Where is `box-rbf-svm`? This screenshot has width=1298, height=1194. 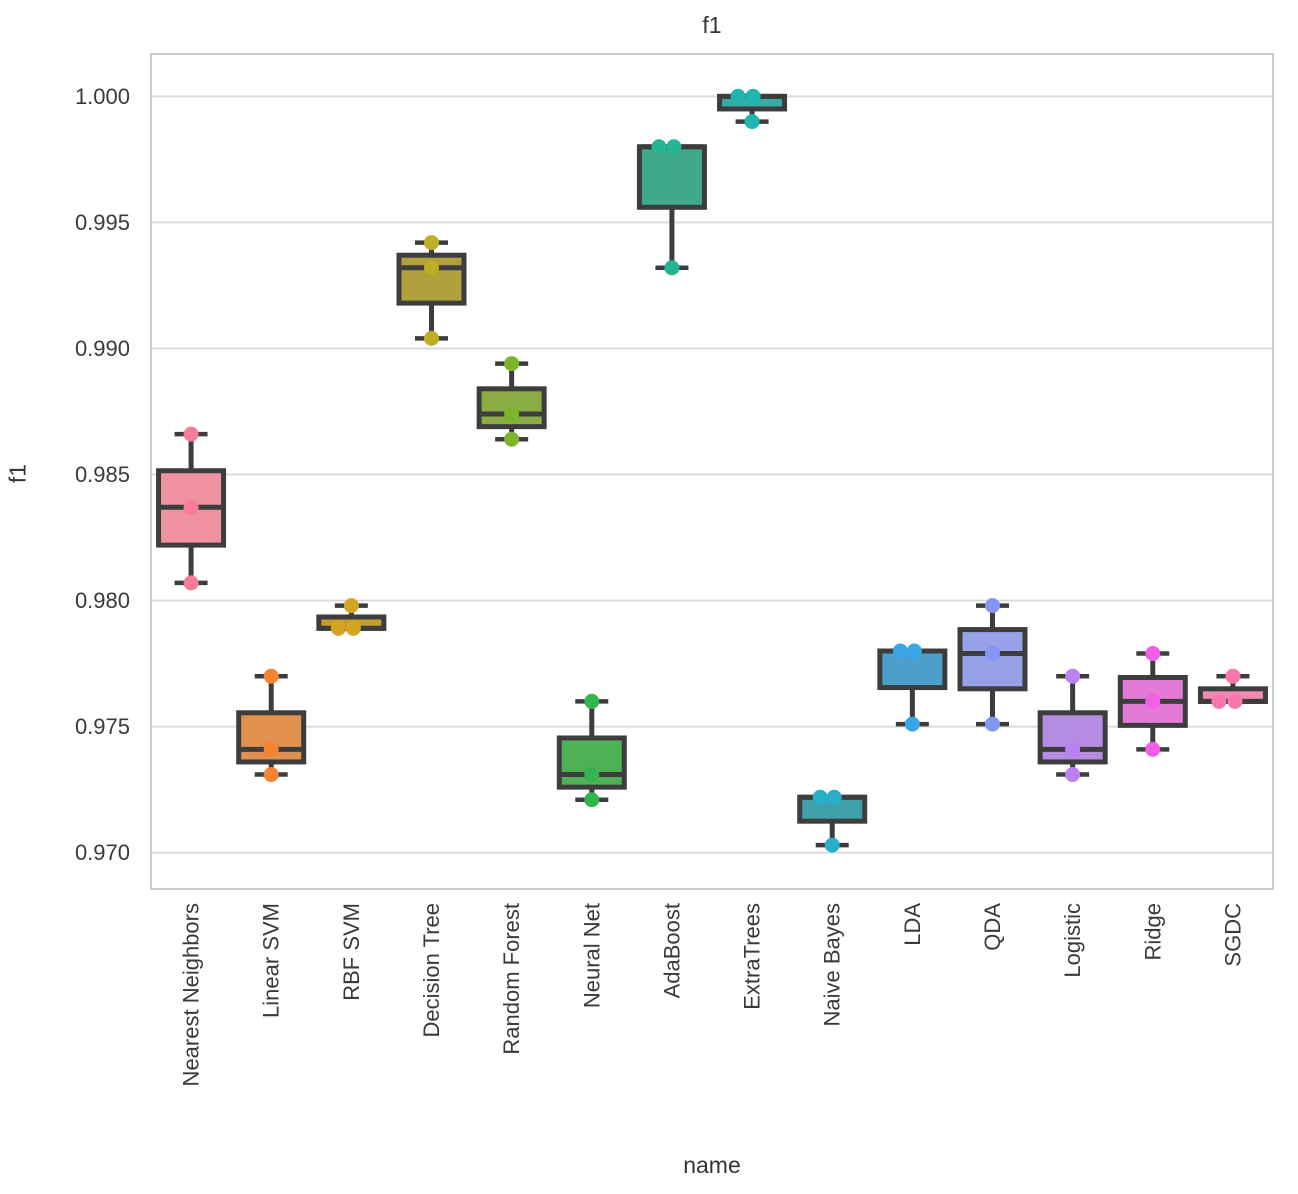
box-rbf-svm is located at coordinates (351, 617).